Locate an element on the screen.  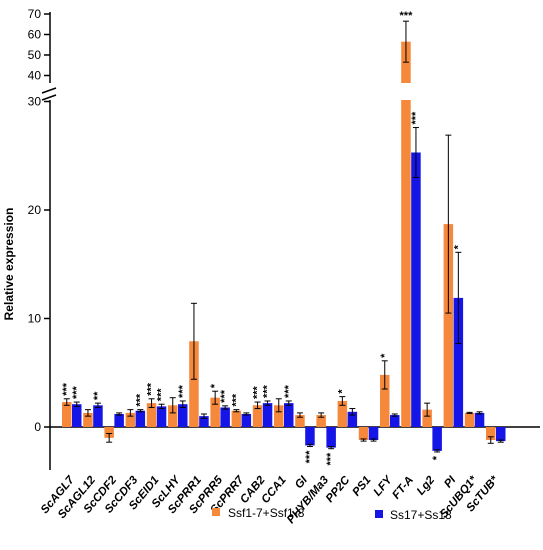
category-label: GI is located at coordinates (302, 483).